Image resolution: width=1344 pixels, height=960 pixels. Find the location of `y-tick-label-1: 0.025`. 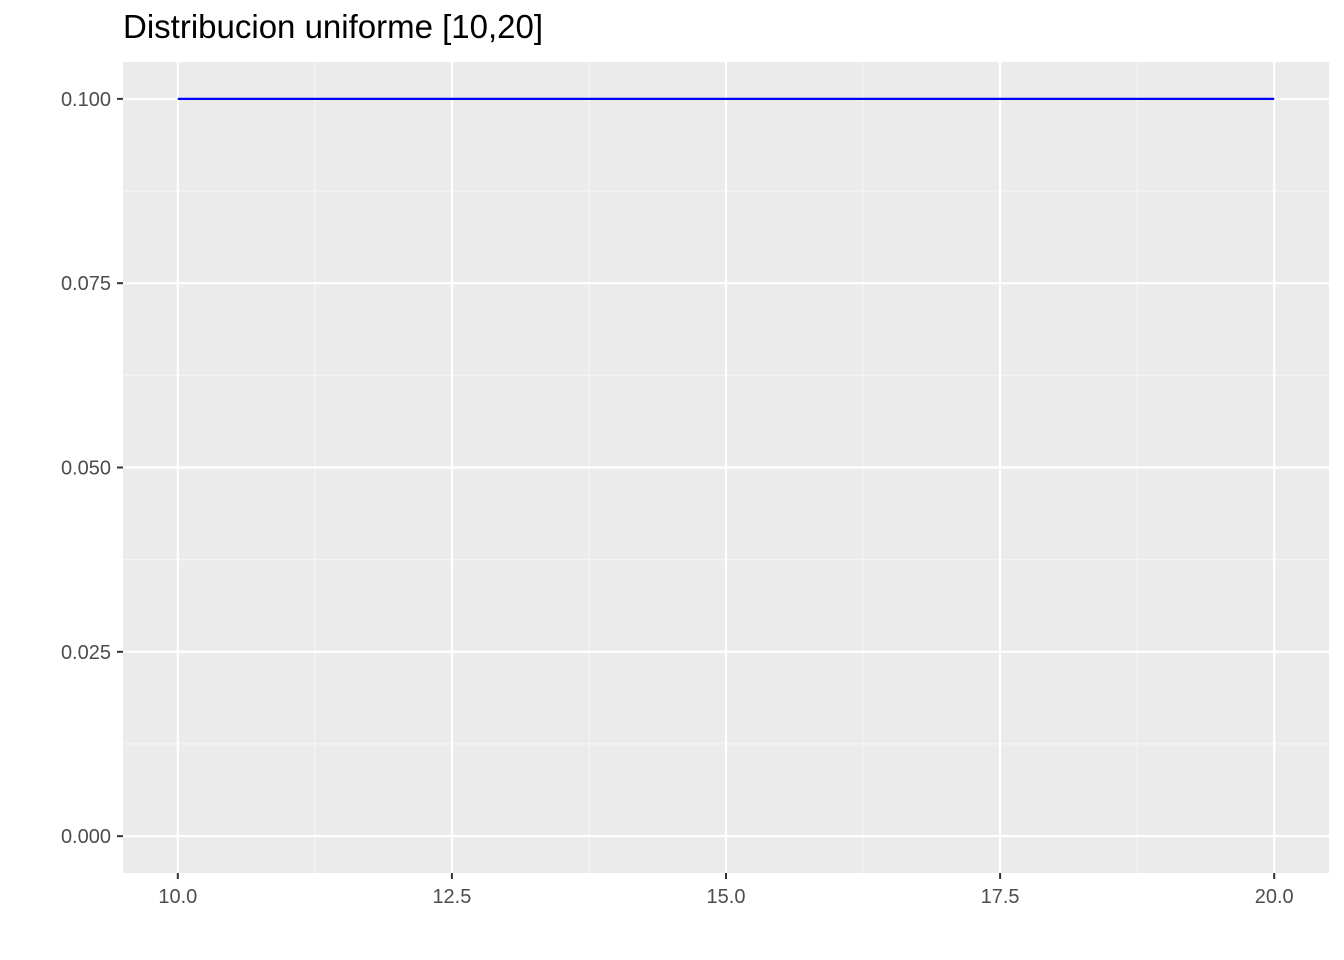

y-tick-label-1: 0.025 is located at coordinates (86, 653).